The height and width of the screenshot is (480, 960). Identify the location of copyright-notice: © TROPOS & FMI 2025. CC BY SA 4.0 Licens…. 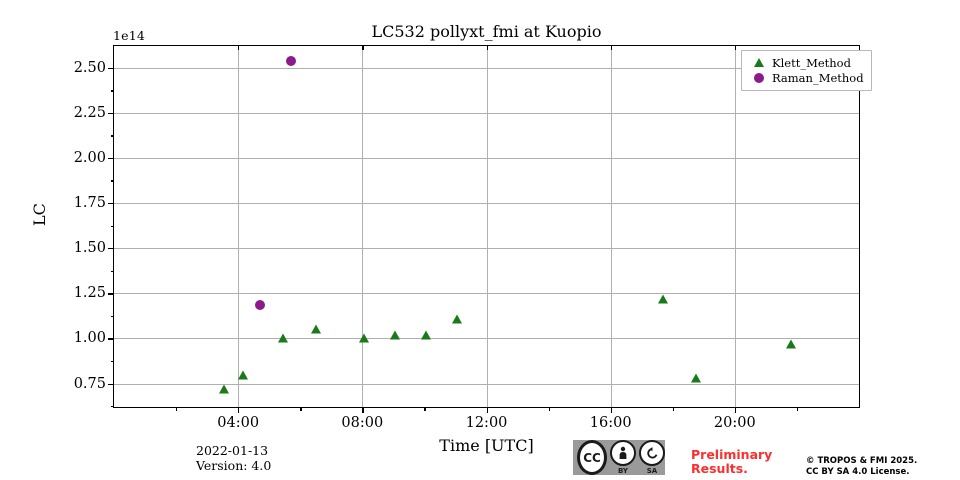
(861, 467).